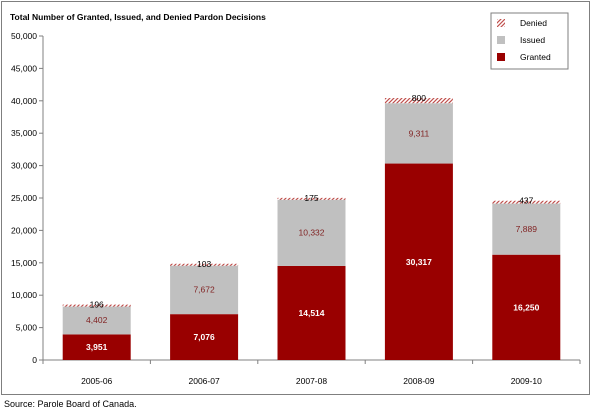  I want to click on y-tick-label: 0, so click(34, 360).